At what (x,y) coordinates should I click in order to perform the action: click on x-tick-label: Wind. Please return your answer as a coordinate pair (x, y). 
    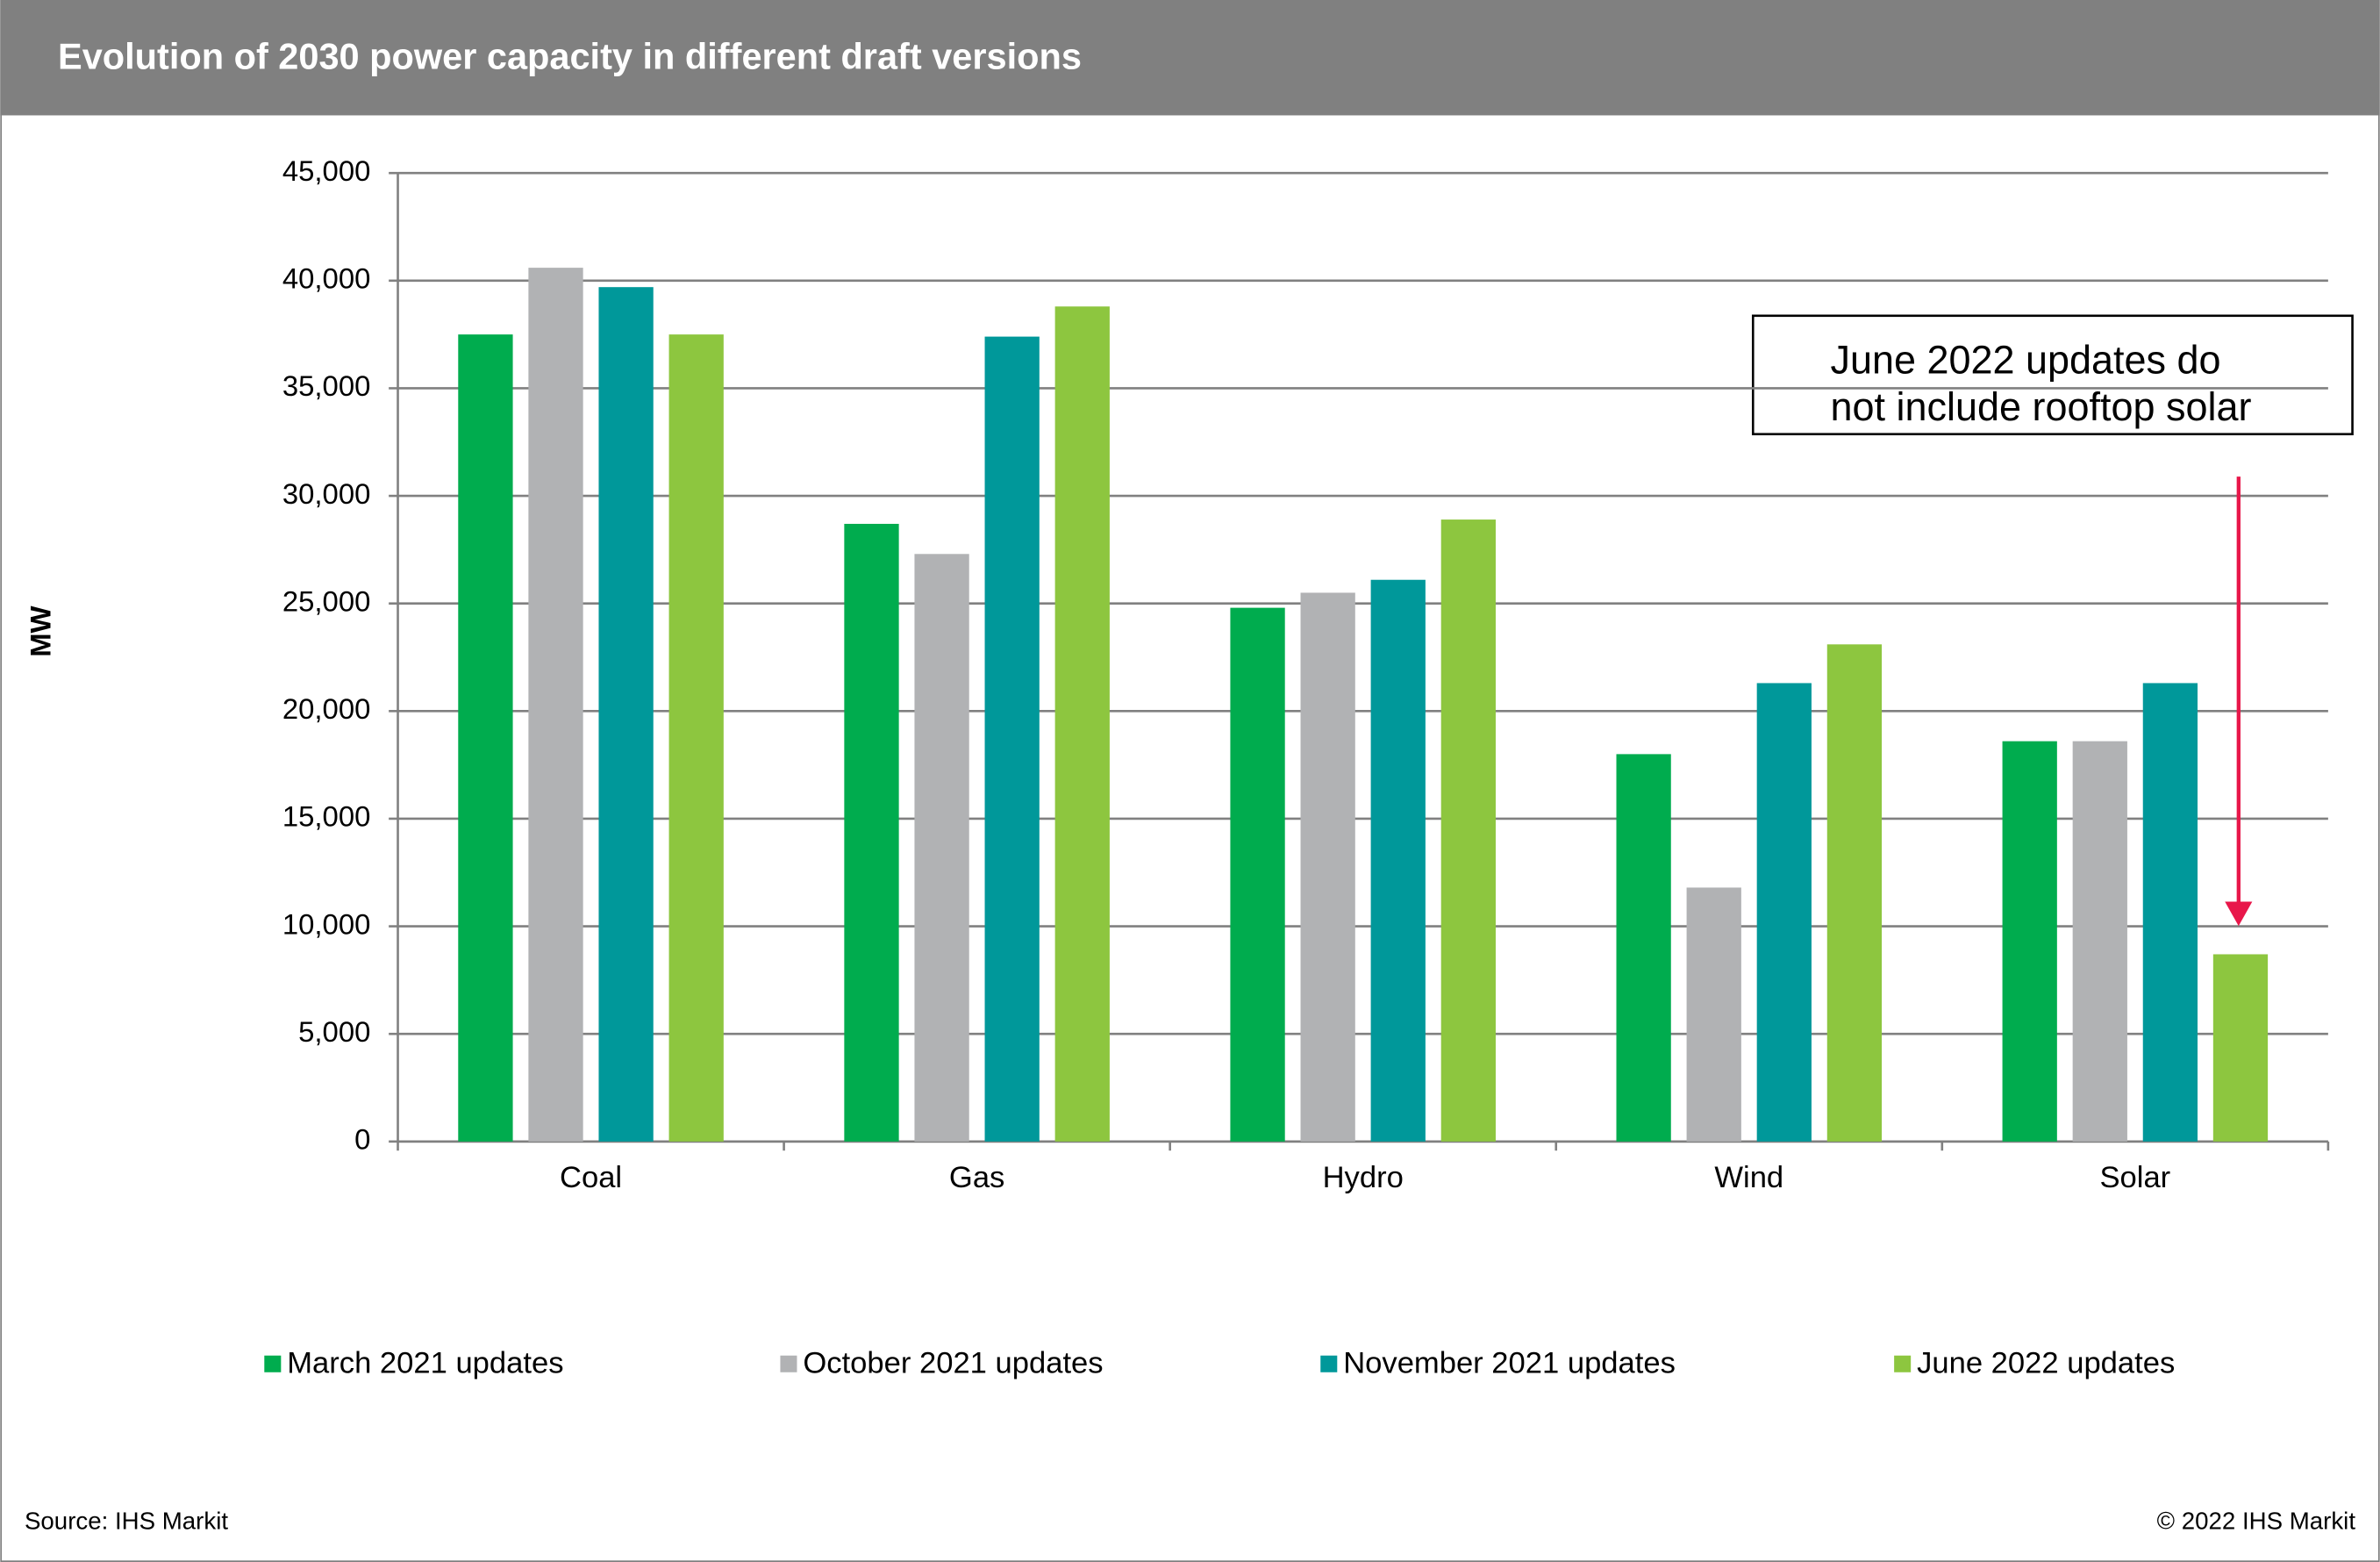
    Looking at the image, I should click on (1748, 1177).